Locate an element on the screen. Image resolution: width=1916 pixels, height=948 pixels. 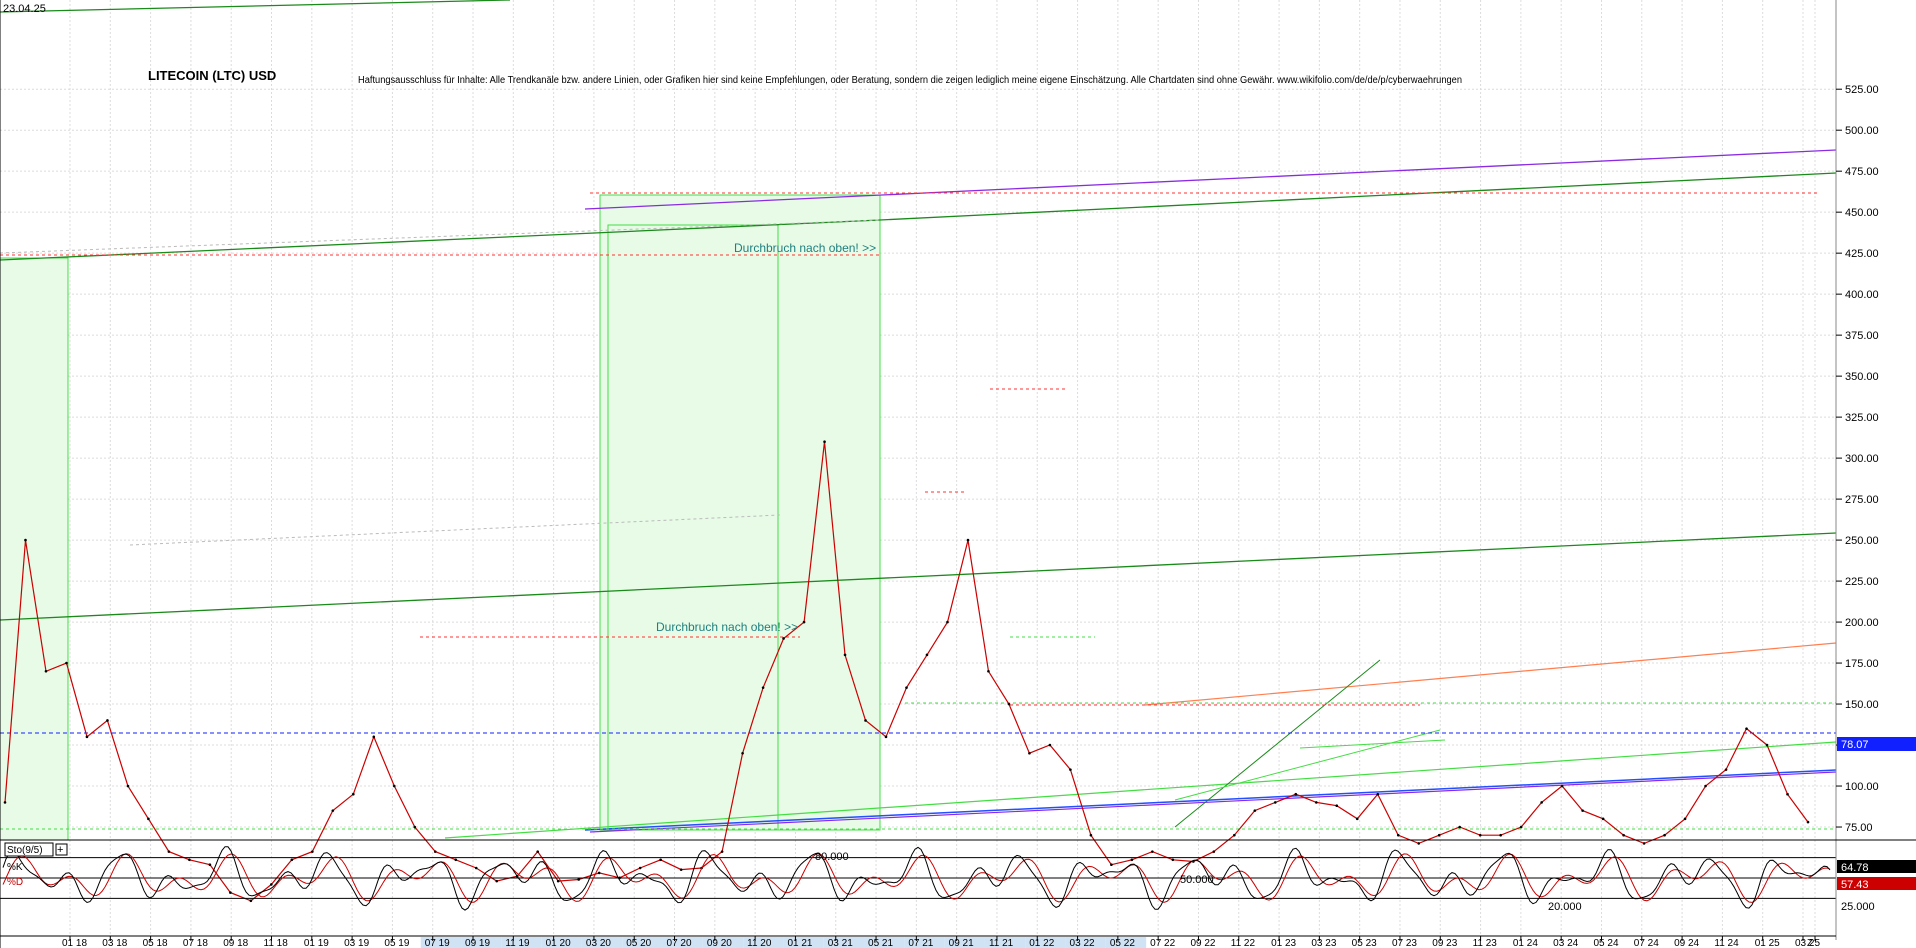
trend-upper-green-ext is located at coordinates (1358, 196).